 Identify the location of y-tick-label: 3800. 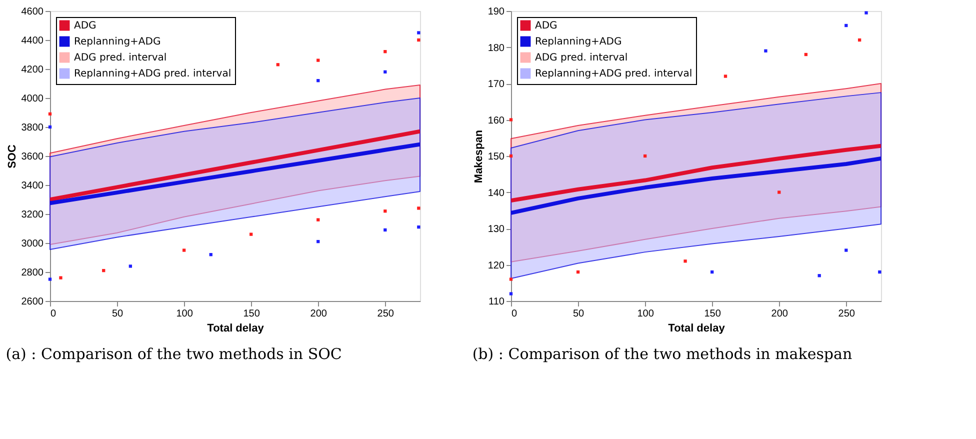
(32, 128).